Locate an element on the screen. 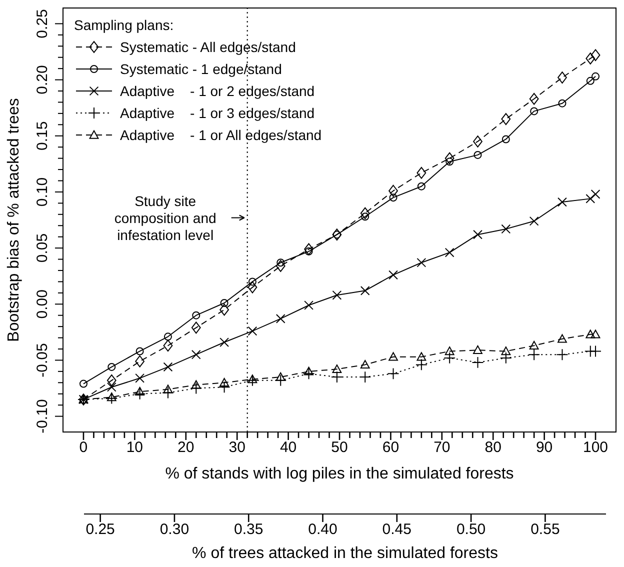 The height and width of the screenshot is (567, 624). y-tick-label: 0.25 is located at coordinates (42, 23).